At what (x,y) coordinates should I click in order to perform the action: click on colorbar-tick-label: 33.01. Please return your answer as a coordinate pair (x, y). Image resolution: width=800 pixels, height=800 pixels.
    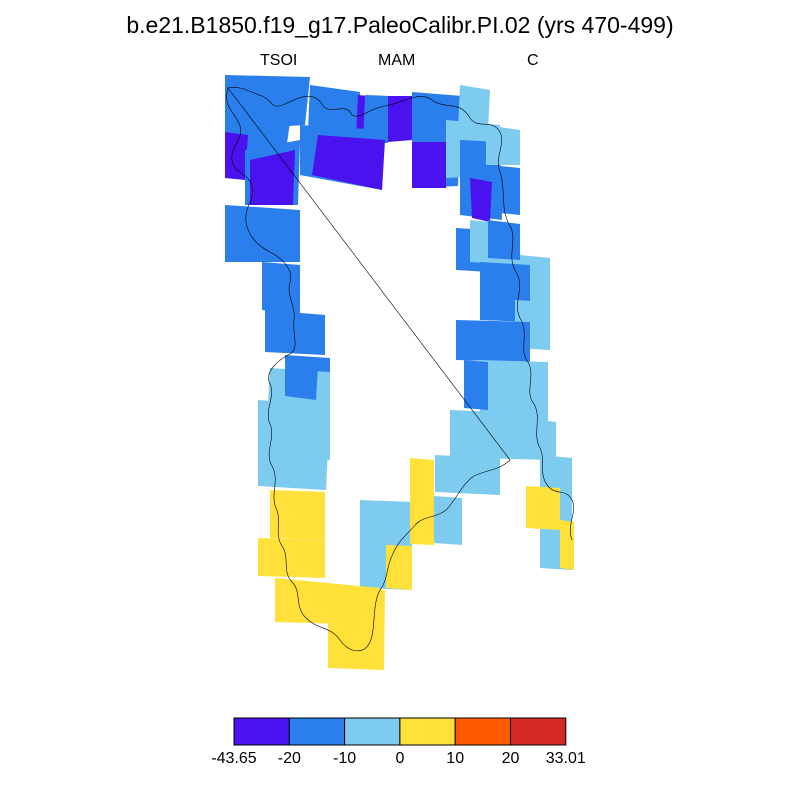
    Looking at the image, I should click on (565, 758).